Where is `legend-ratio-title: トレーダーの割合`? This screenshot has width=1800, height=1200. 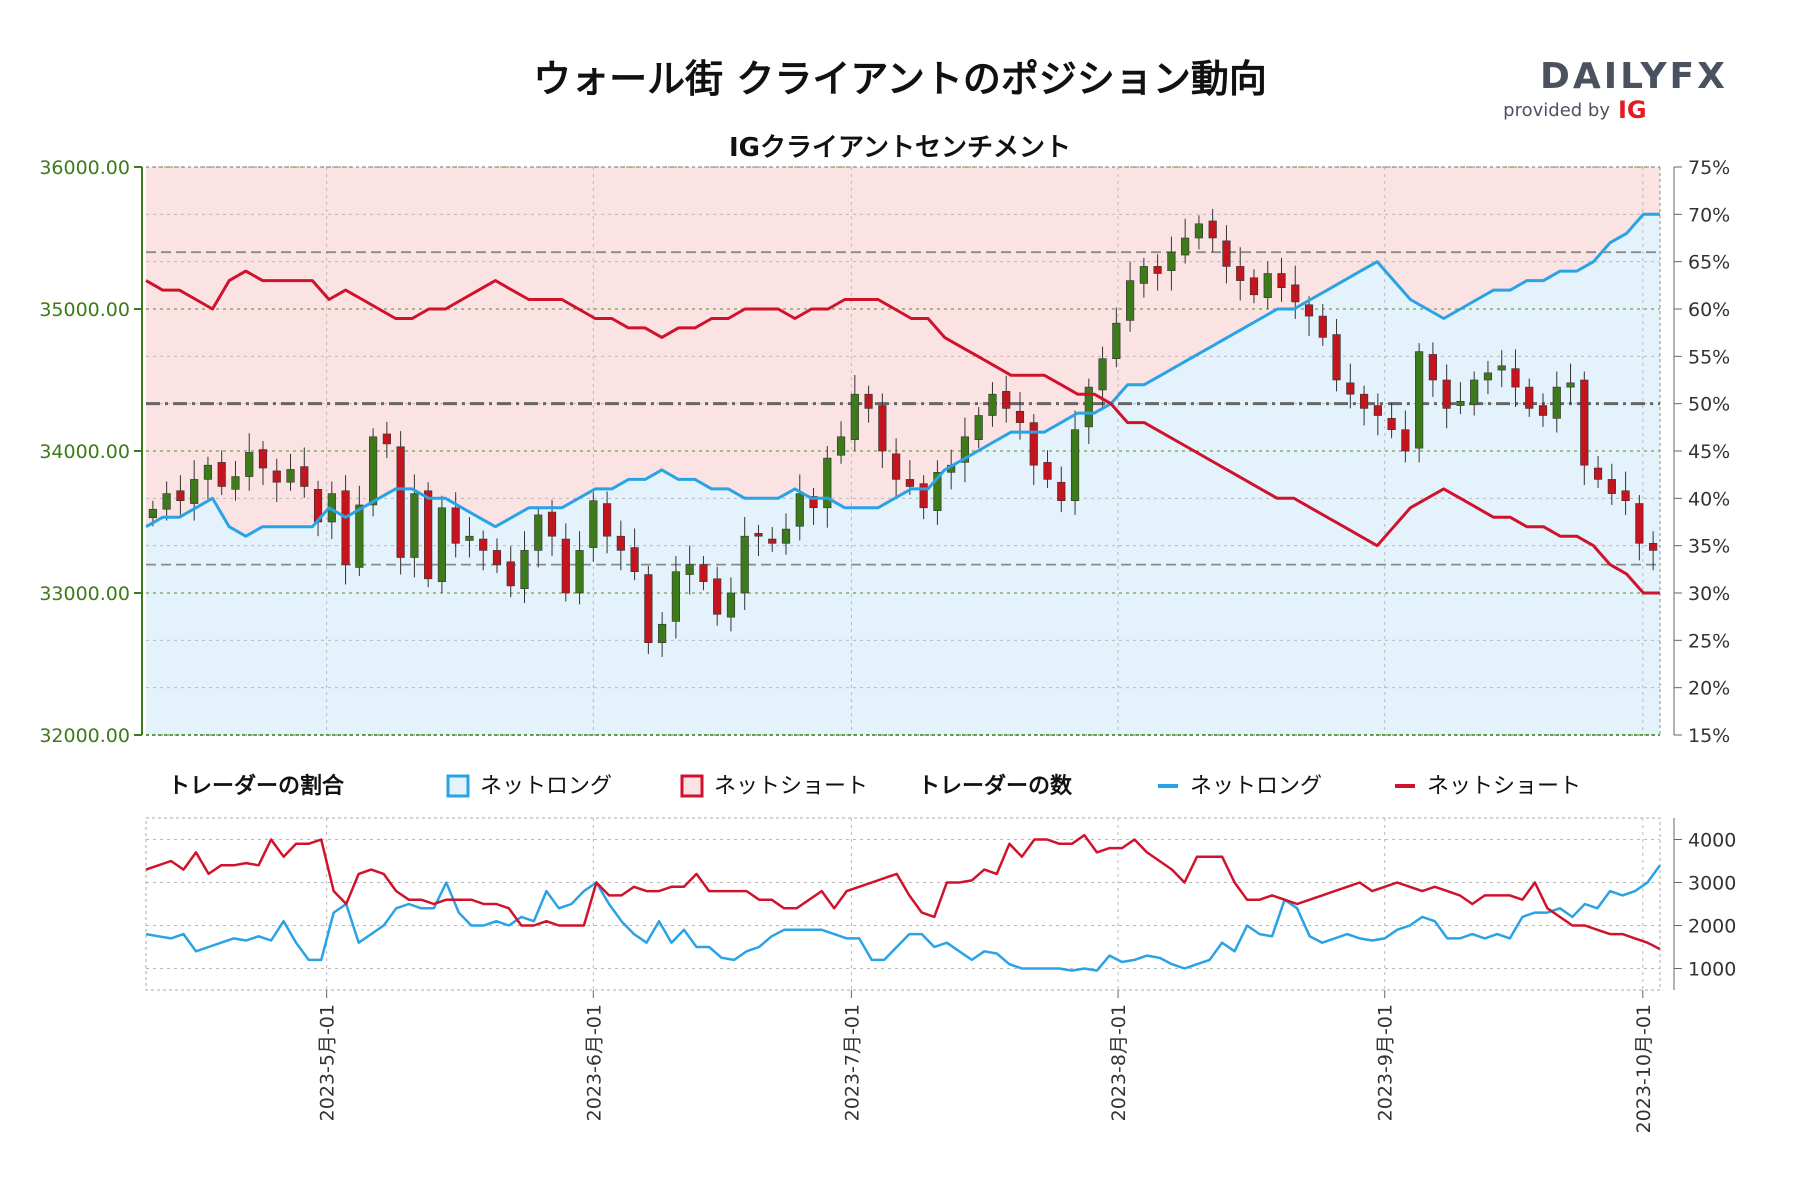
legend-ratio-title: トレーダーの割合 is located at coordinates (256, 786).